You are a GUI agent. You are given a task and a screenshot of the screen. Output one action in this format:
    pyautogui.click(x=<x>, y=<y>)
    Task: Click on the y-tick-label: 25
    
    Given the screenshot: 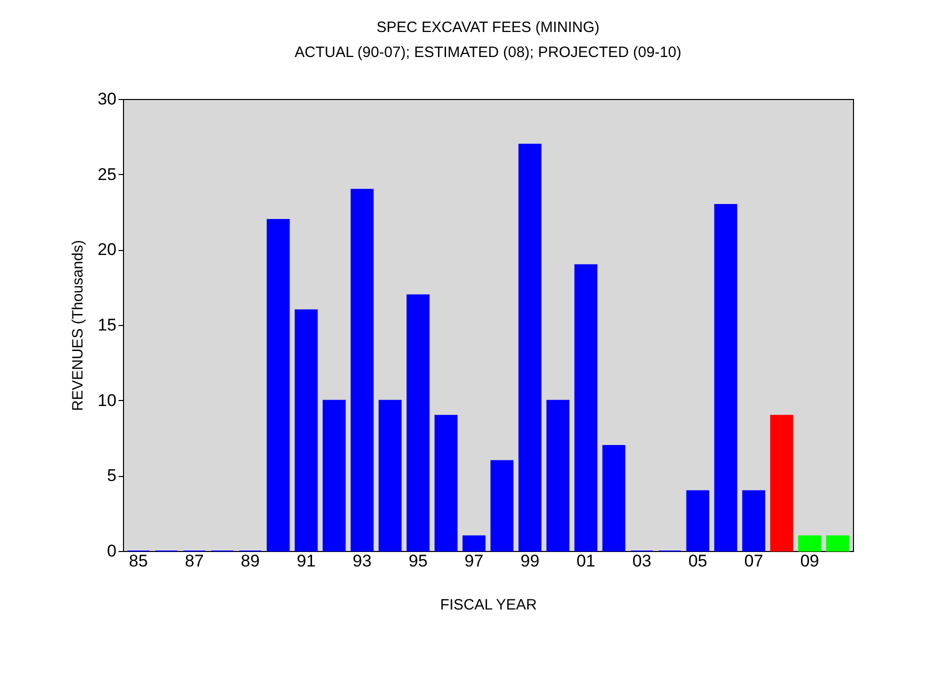 What is the action you would take?
    pyautogui.click(x=107, y=174)
    